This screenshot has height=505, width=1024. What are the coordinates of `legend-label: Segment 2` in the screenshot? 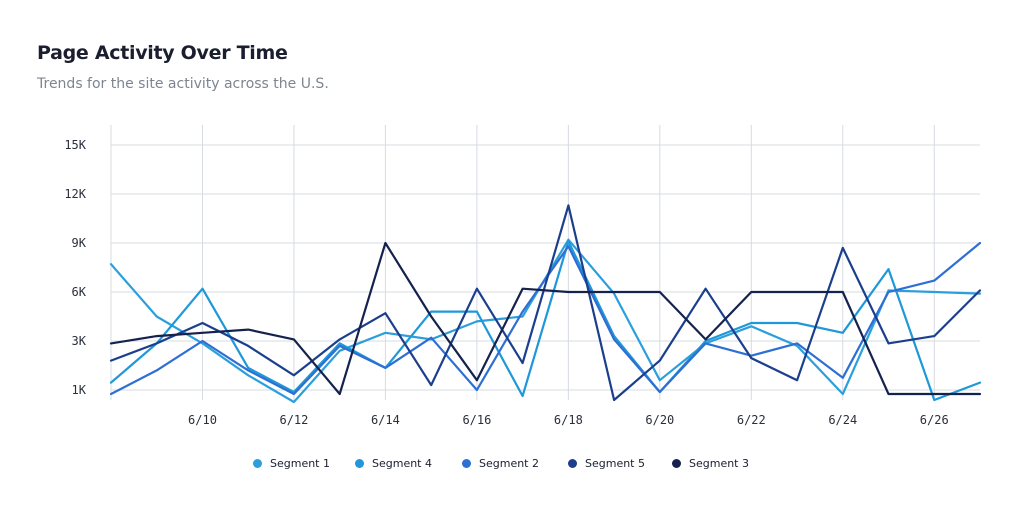 It's located at (509, 463).